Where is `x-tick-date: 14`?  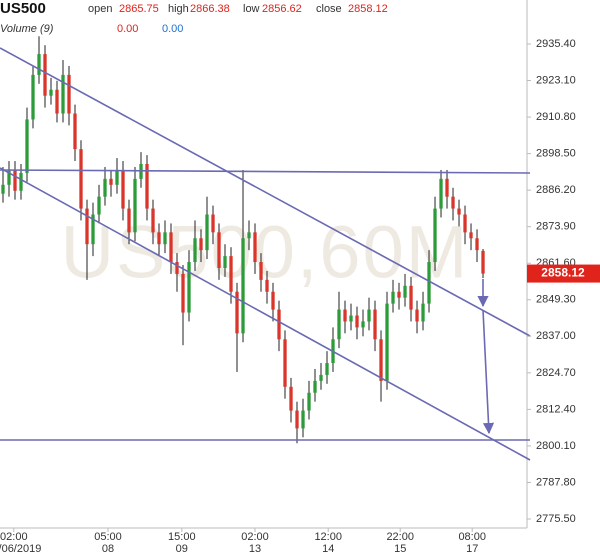
x-tick-date: 14 is located at coordinates (328, 549).